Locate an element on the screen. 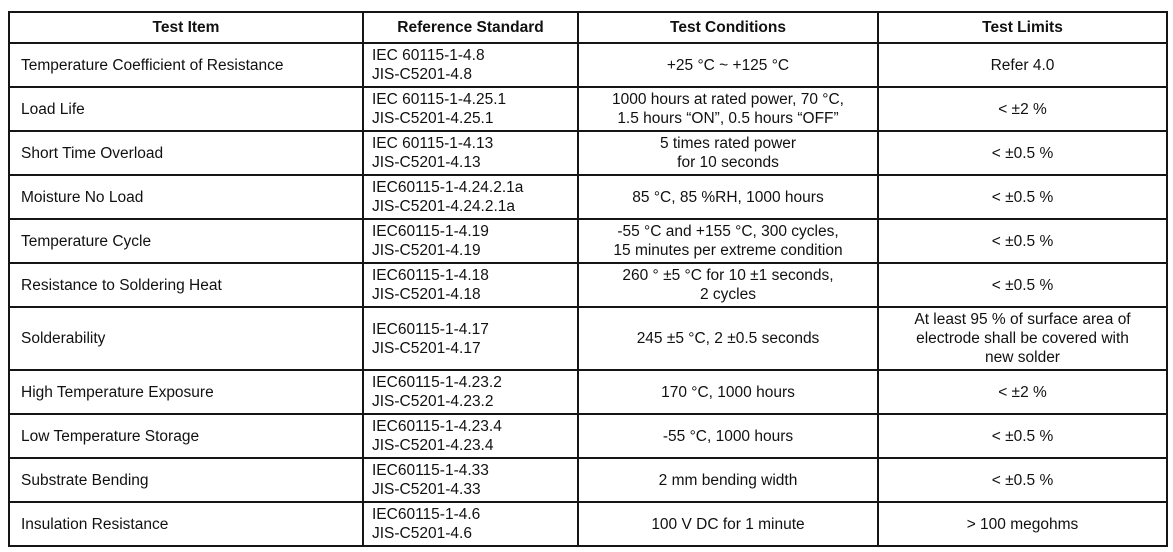 The image size is (1173, 552). test-conditions-cell: +25 °C ~ +125 °C is located at coordinates (728, 65).